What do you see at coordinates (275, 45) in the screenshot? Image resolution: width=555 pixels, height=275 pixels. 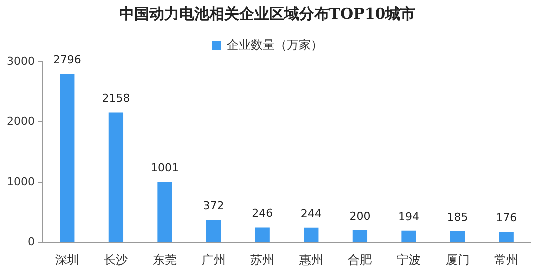 I see `legend-label: 企业数量（万家）` at bounding box center [275, 45].